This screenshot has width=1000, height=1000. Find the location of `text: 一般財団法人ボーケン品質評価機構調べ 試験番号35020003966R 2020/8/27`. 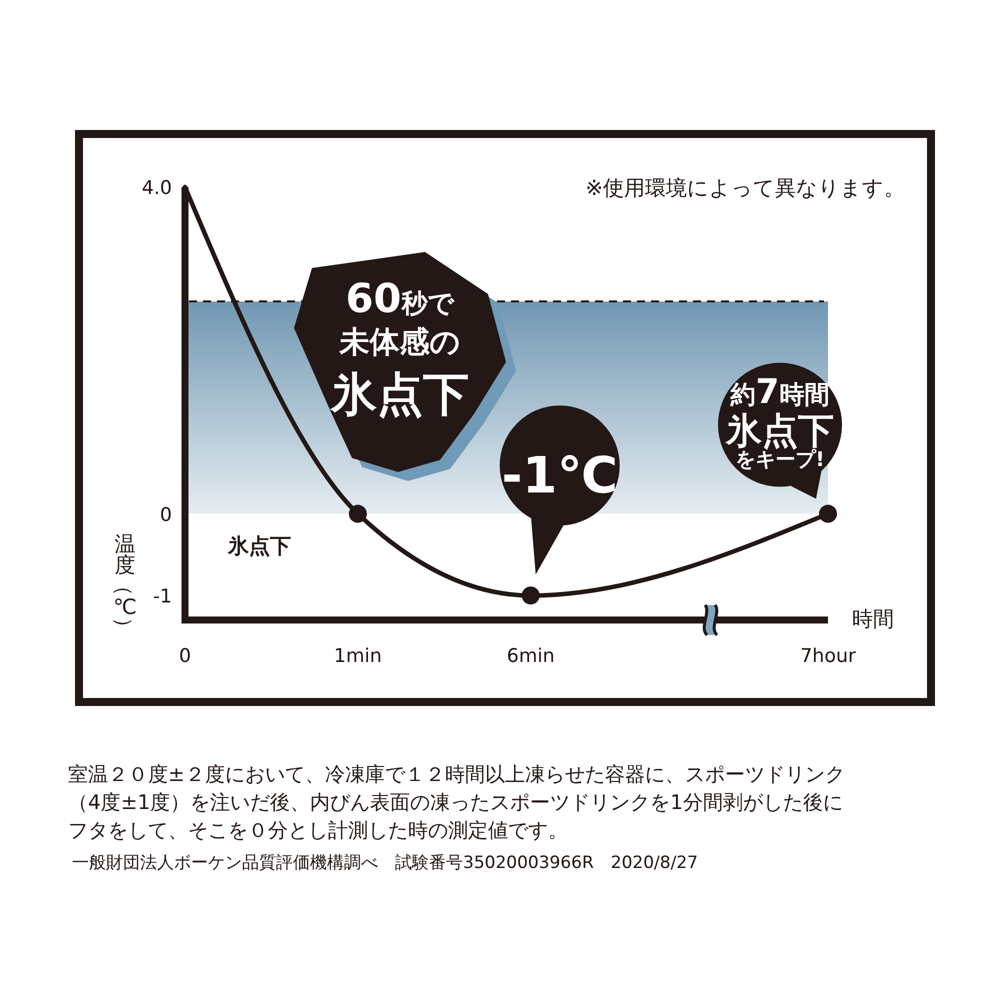

text: 一般財団法人ボーケン品質評価機構調べ 試験番号35020003966R 2020/8/27 is located at coordinates (385, 863).